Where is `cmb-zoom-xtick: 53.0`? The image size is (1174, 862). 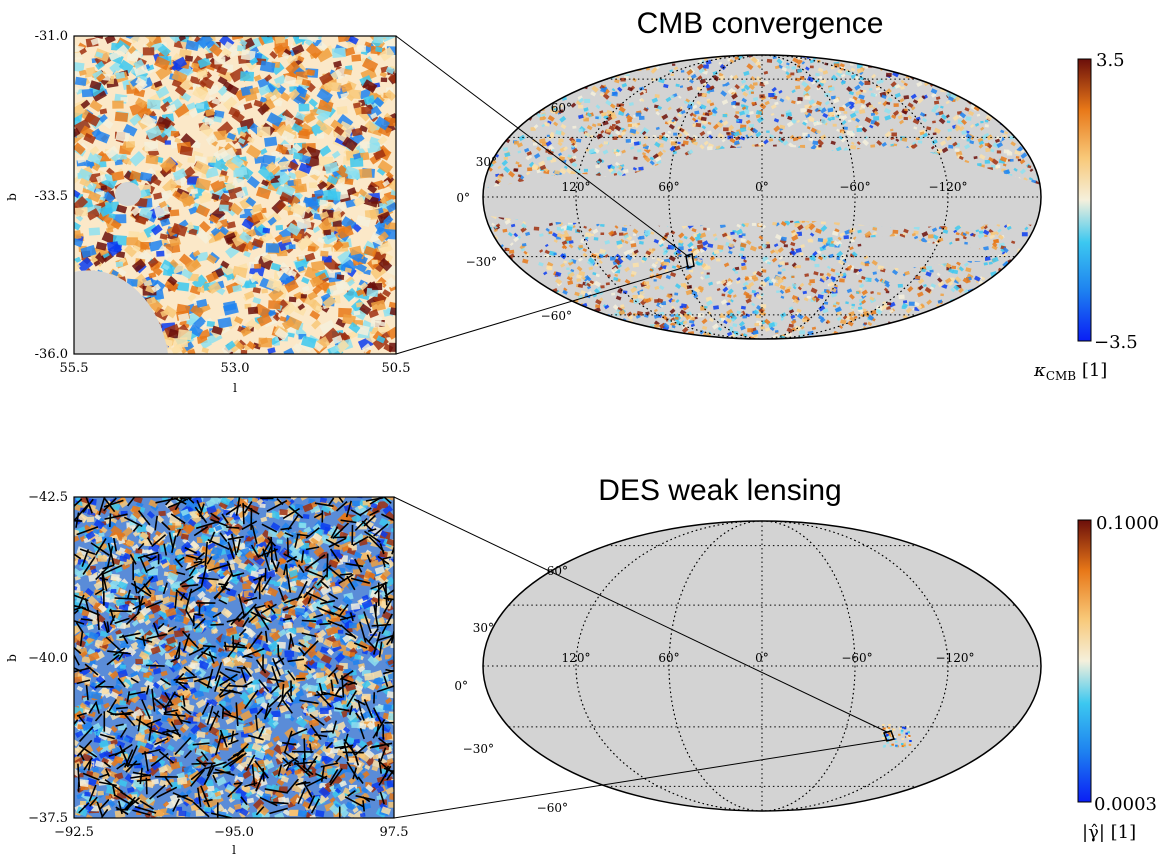
cmb-zoom-xtick: 53.0 is located at coordinates (235, 368).